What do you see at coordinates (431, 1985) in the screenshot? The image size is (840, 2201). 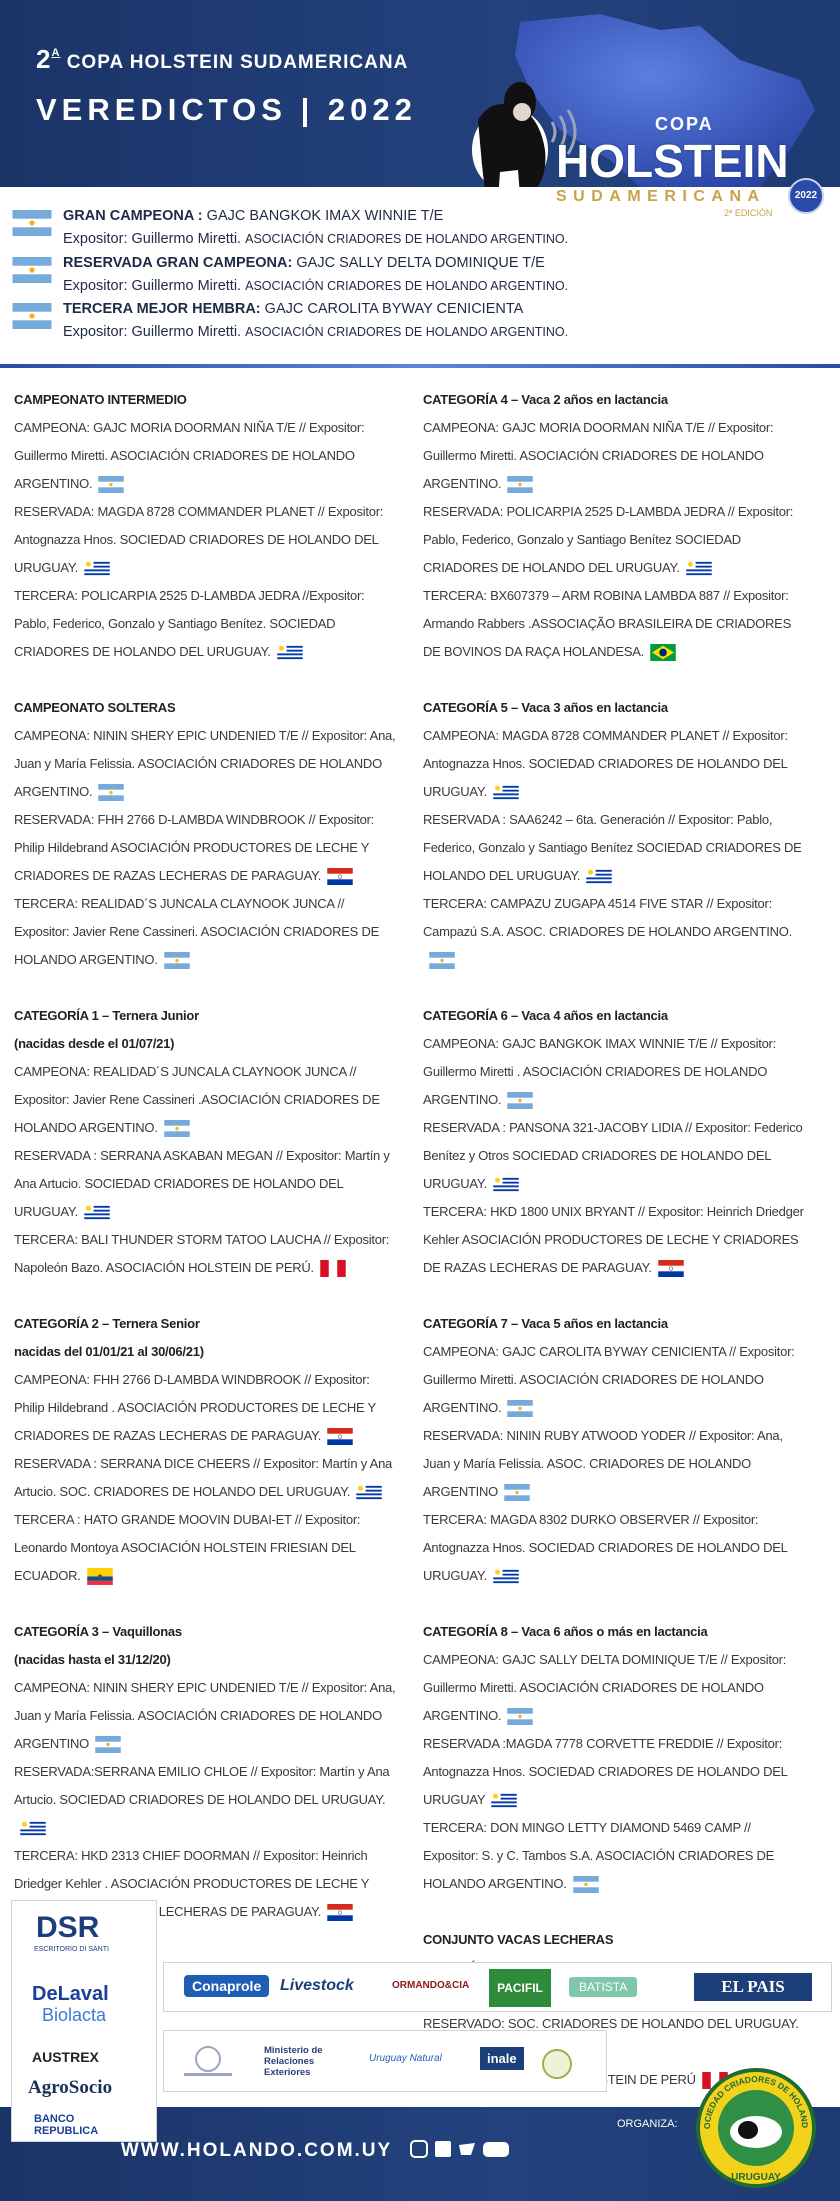 I see `logo-ormando: ORMANDO&CIA` at bounding box center [431, 1985].